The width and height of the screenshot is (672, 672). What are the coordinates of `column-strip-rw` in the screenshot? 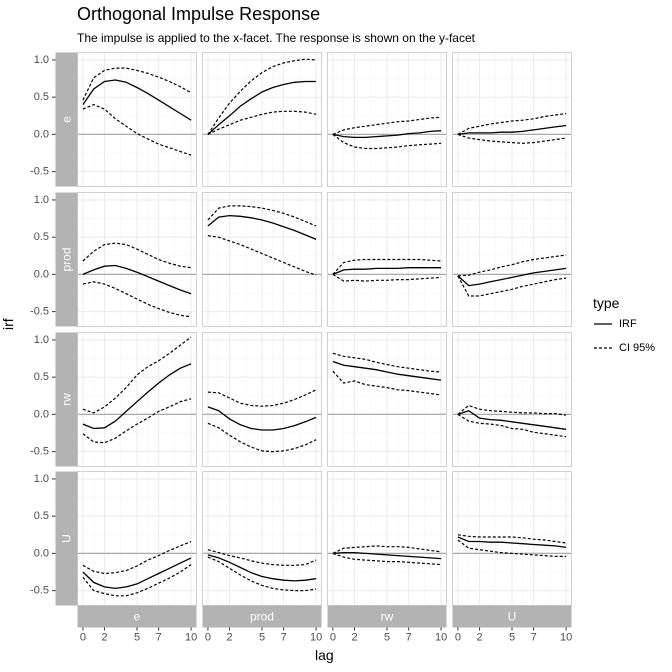 It's located at (387, 616).